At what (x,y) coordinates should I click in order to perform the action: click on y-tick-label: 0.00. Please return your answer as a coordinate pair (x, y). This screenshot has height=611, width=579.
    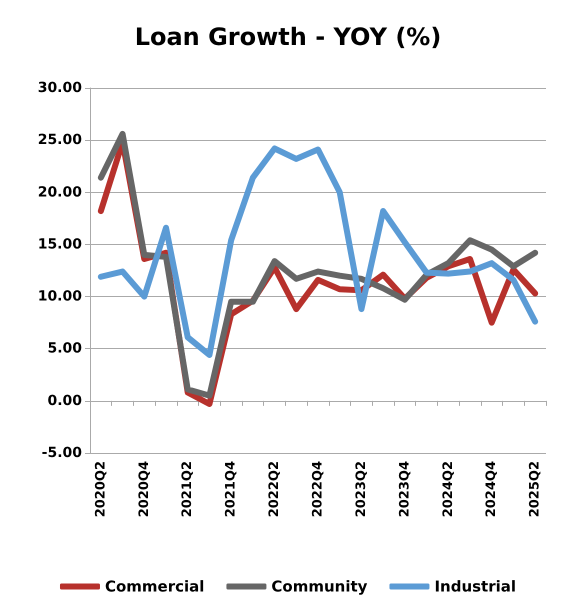
    Looking at the image, I should click on (64, 400).